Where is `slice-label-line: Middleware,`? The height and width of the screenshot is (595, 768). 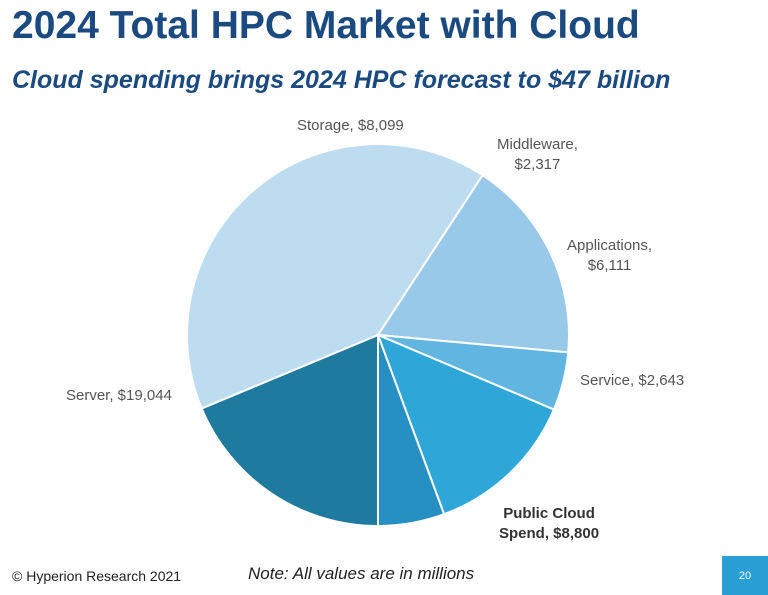 slice-label-line: Middleware, is located at coordinates (537, 144).